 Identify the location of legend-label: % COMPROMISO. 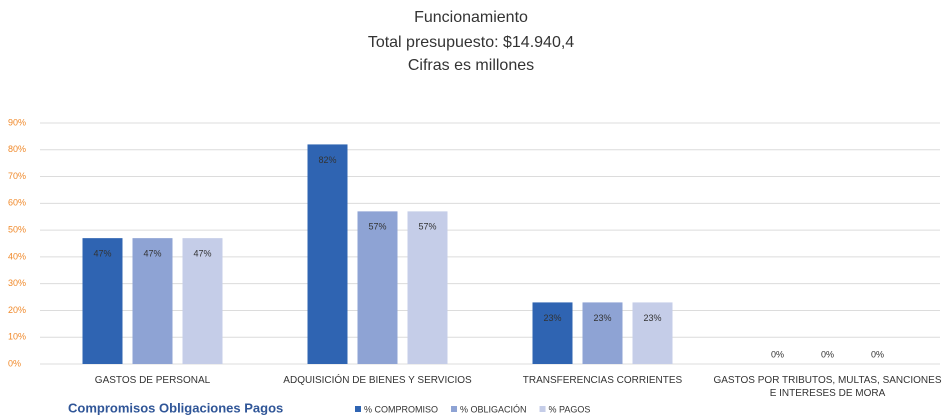
(401, 409).